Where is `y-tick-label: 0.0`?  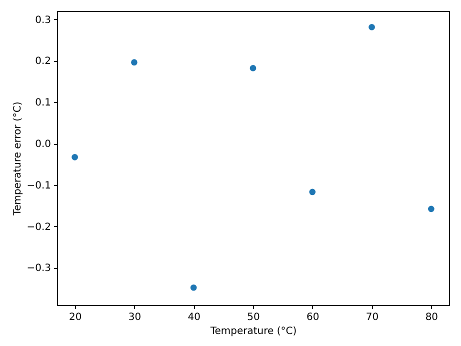 y-tick-label: 0.0 is located at coordinates (43, 144).